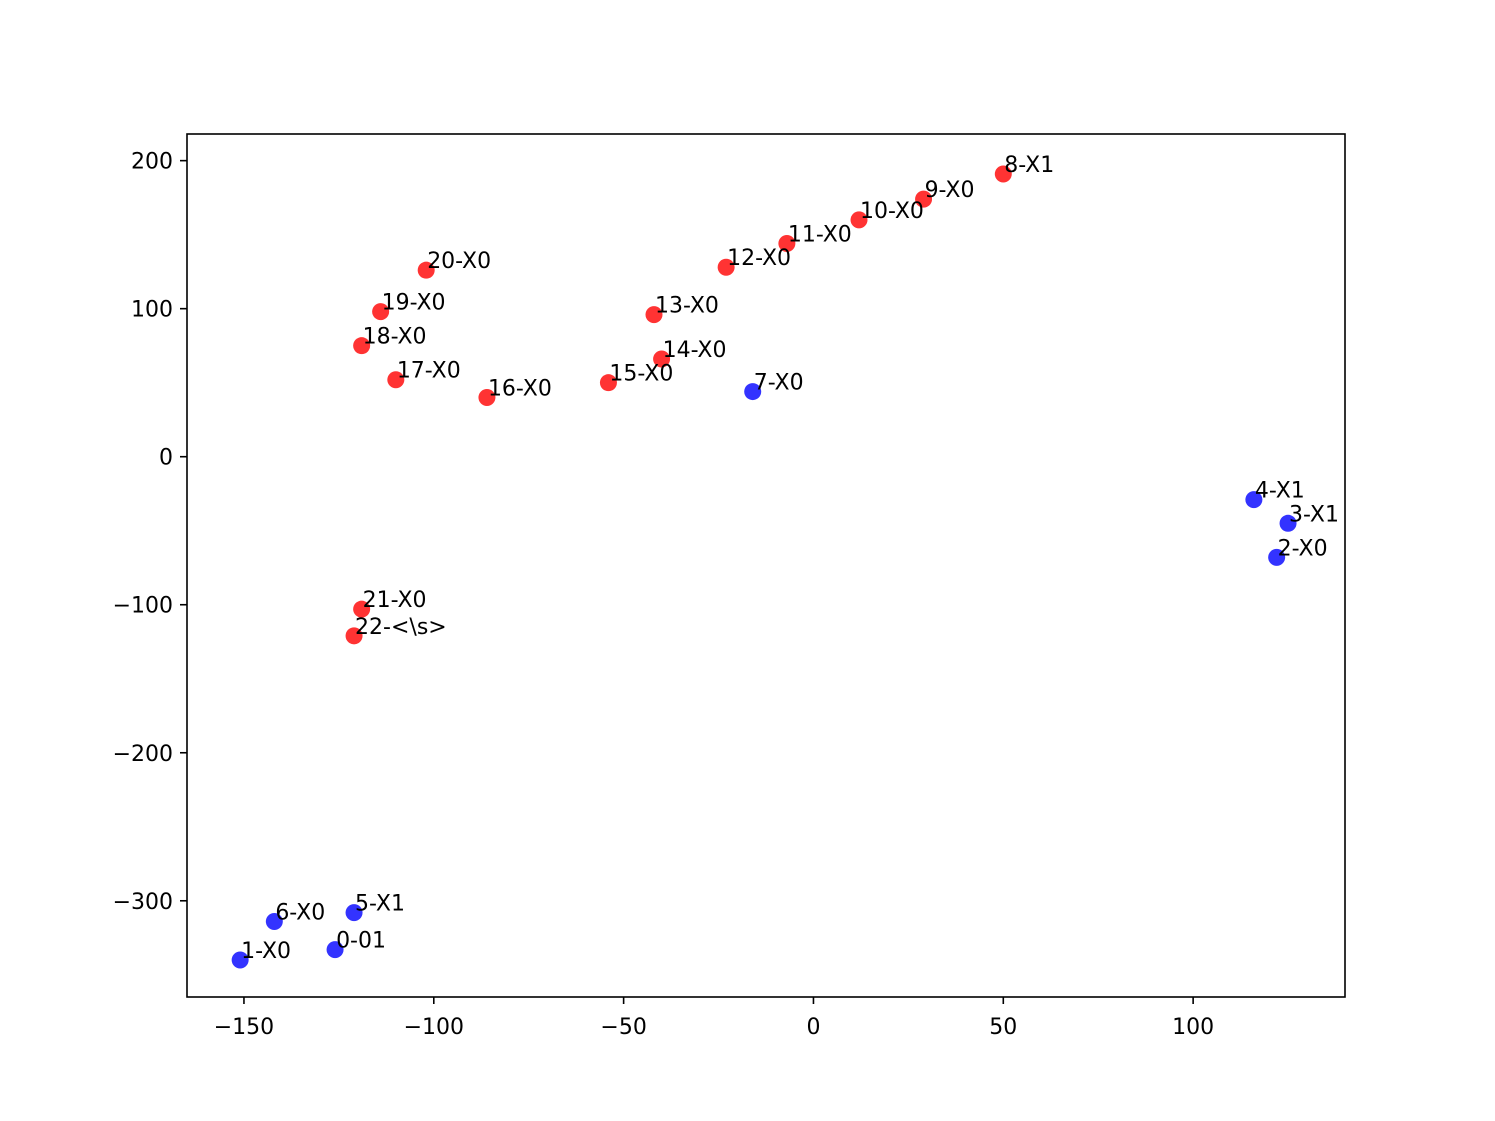  I want to click on x-tick-label: −100, so click(434, 1027).